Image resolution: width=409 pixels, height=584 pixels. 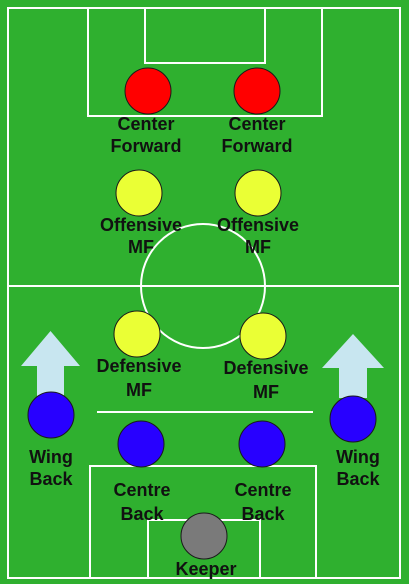 I want to click on wing-back-right-up-arrow, so click(x=353, y=366).